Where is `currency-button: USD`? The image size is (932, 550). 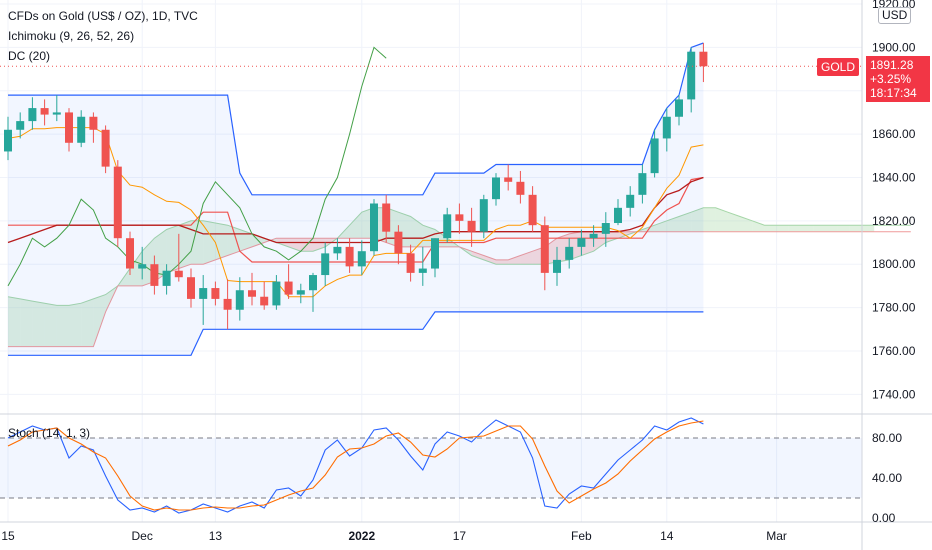
currency-button: USD is located at coordinates (895, 15).